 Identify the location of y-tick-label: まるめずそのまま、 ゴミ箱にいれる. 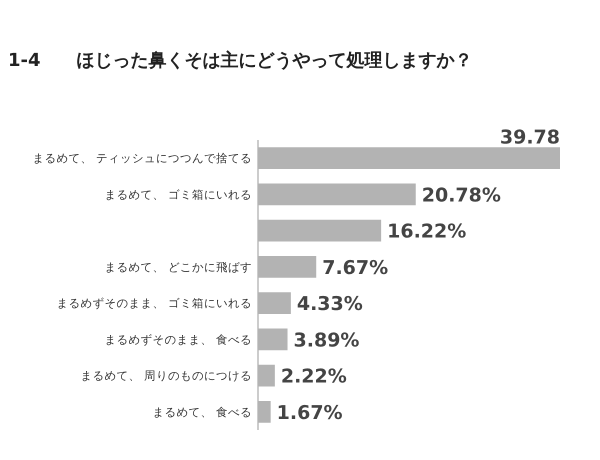
(154, 303).